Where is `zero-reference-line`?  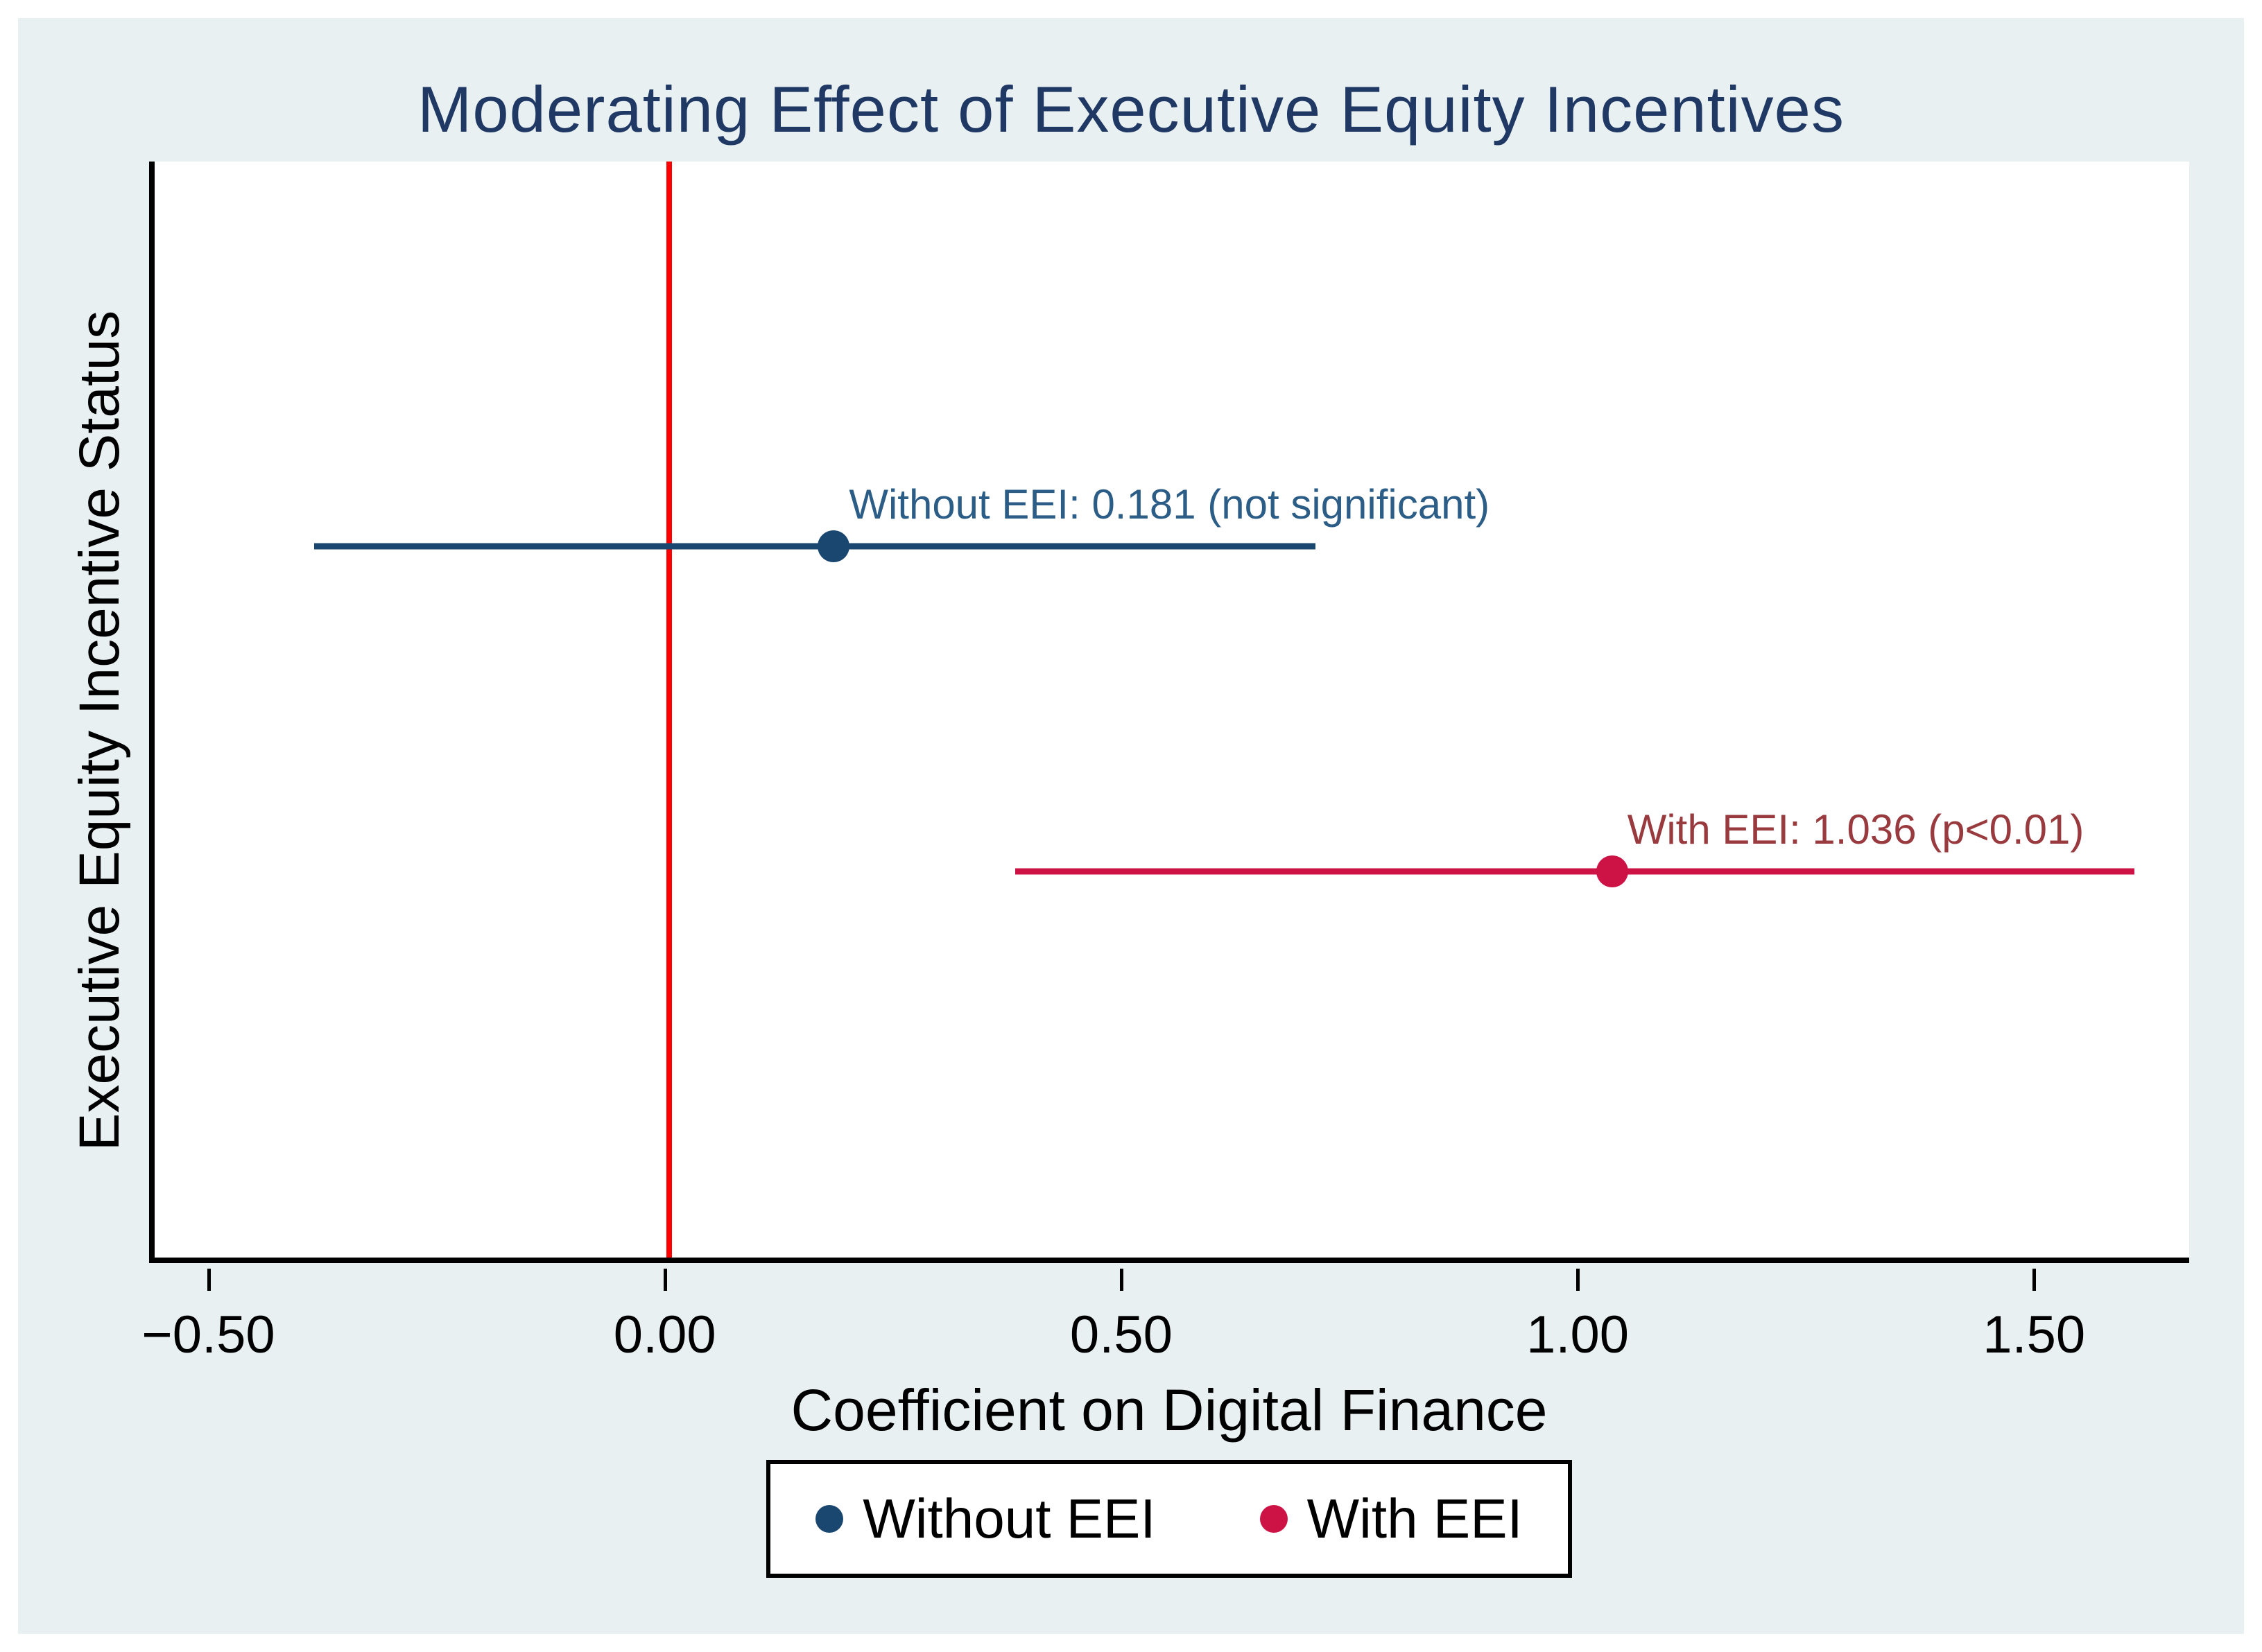
zero-reference-line is located at coordinates (669, 710).